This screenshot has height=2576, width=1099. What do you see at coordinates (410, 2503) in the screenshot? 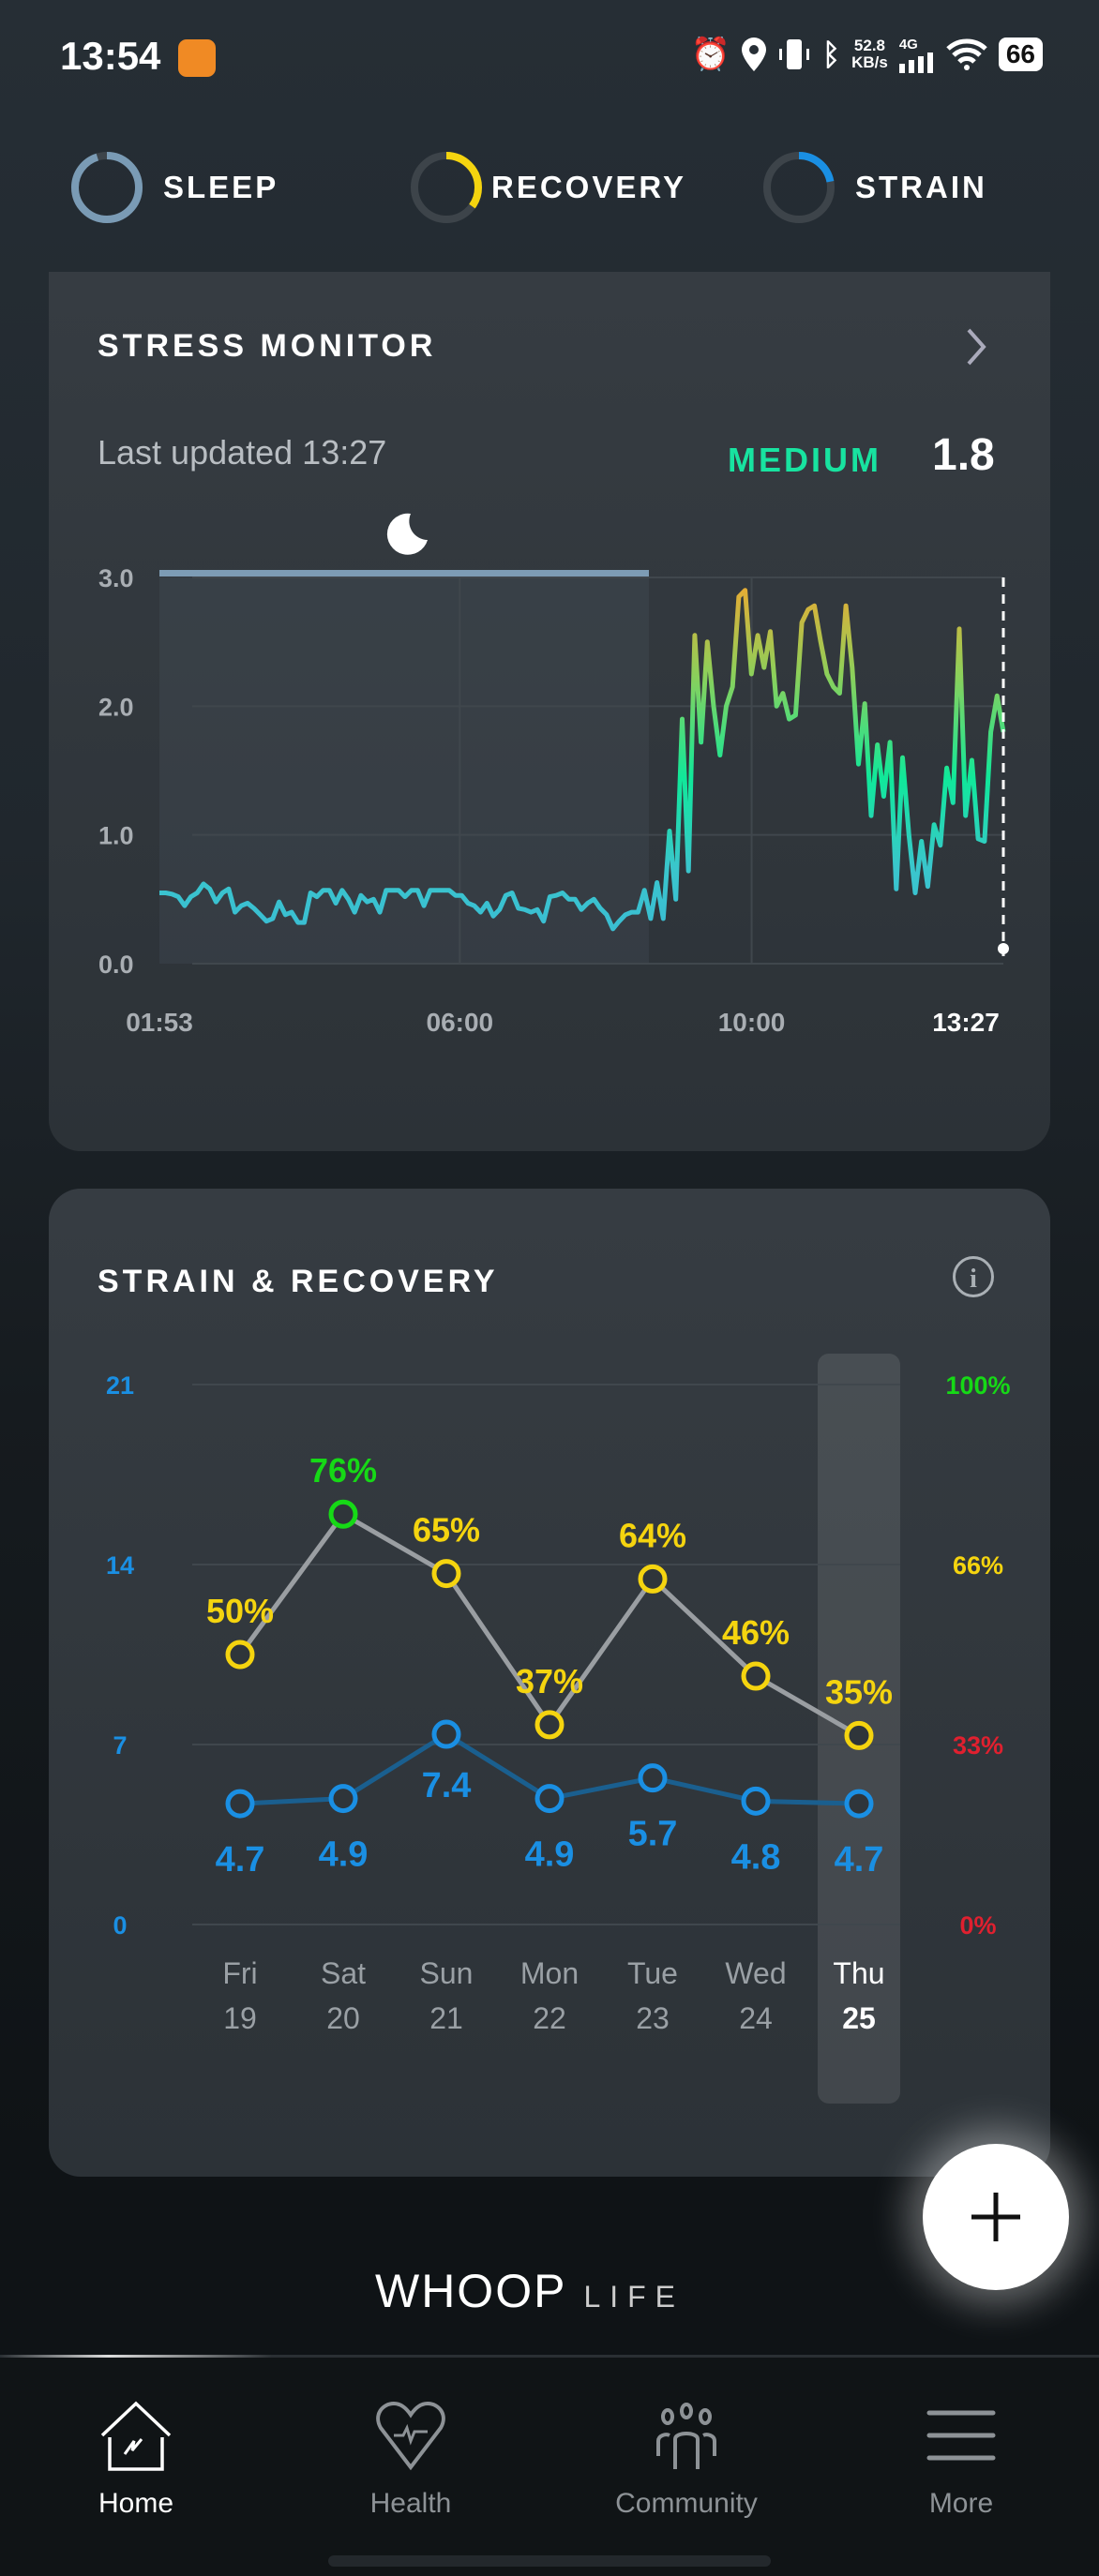
I see `nav-health-label: Health` at bounding box center [410, 2503].